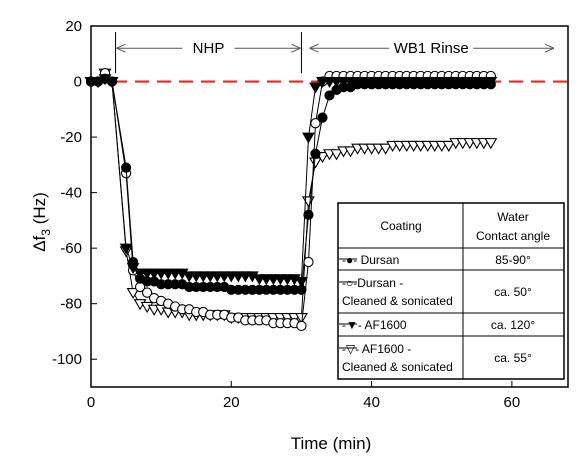 The height and width of the screenshot is (459, 585). I want to click on legend-row-af1600-label: -▼- AF1600, so click(374, 325).